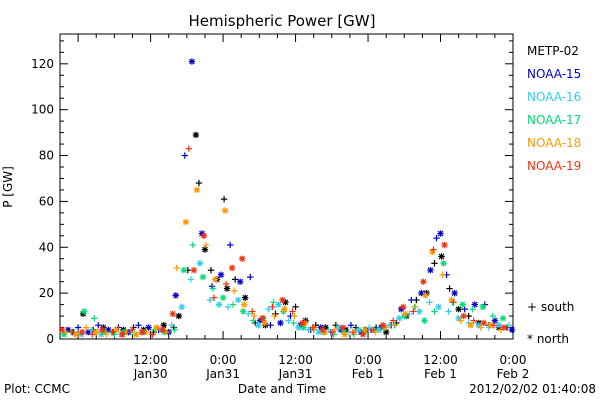  I want to click on marker-legend-entry: * north, so click(548, 339).